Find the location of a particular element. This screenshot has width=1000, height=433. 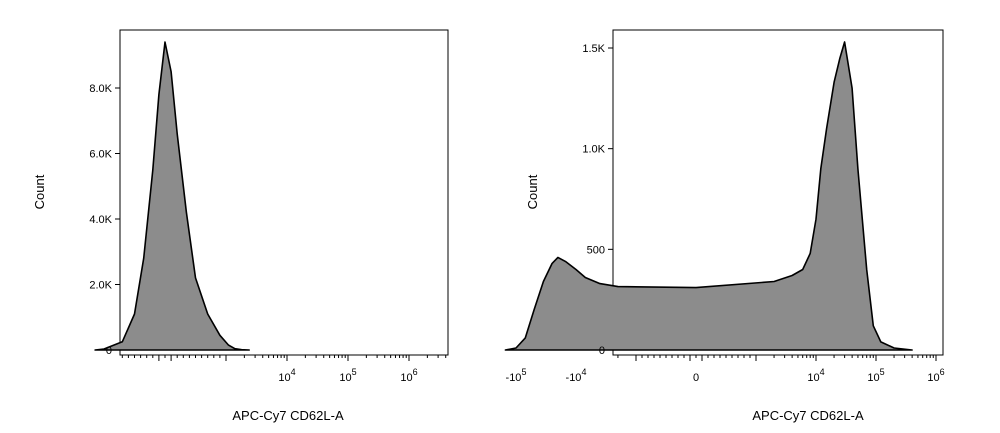

x-tick-label: -105 is located at coordinates (516, 375).